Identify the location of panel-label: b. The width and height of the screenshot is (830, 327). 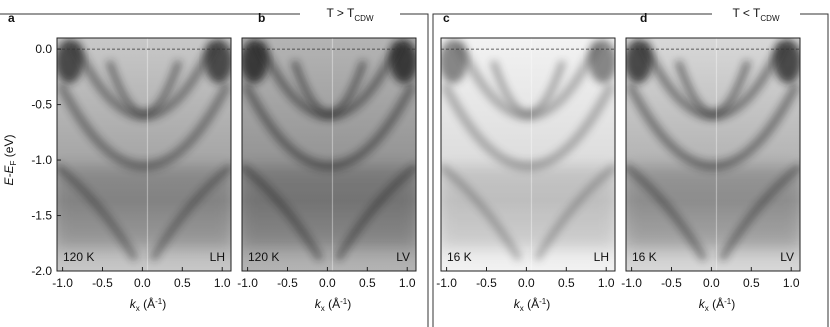
(261, 18).